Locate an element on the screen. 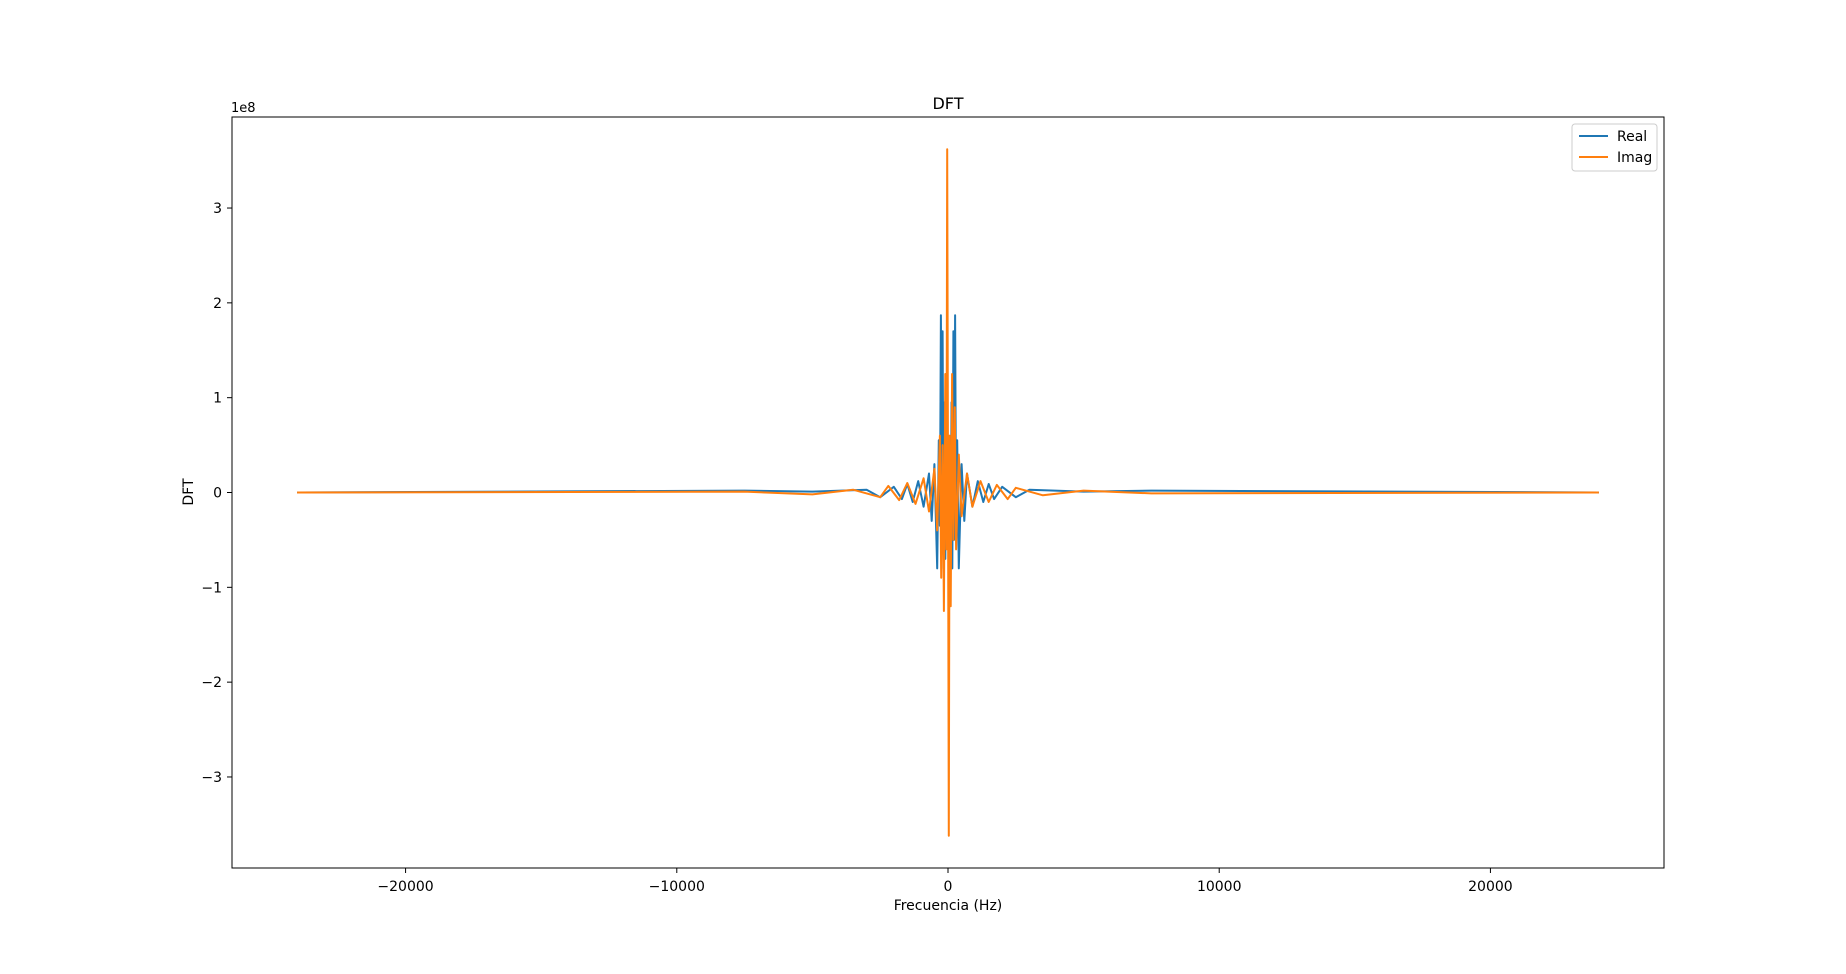 The height and width of the screenshot is (974, 1846). y-axis-offset-label: 1e8 is located at coordinates (243, 108).